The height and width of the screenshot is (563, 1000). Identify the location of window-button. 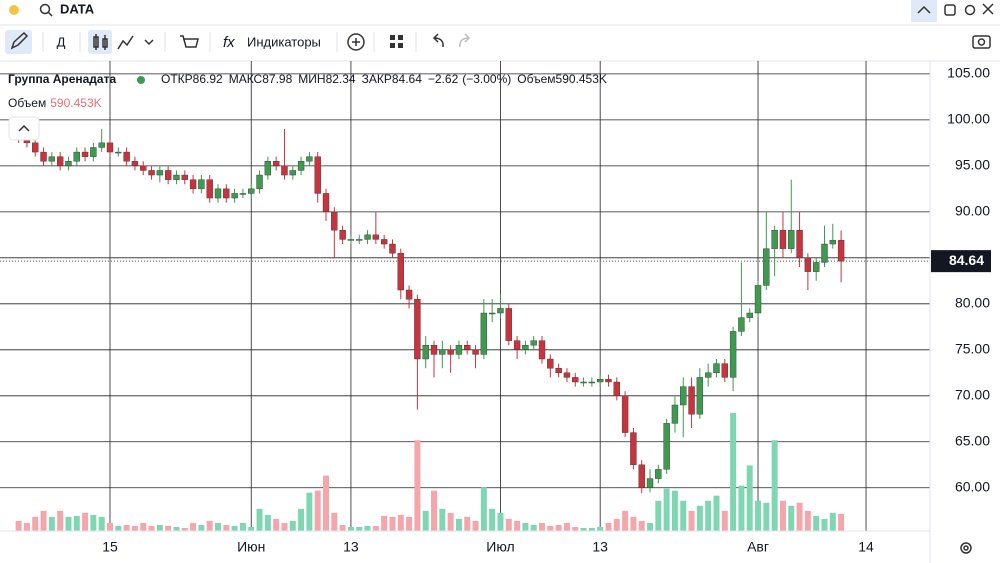
(950, 10).